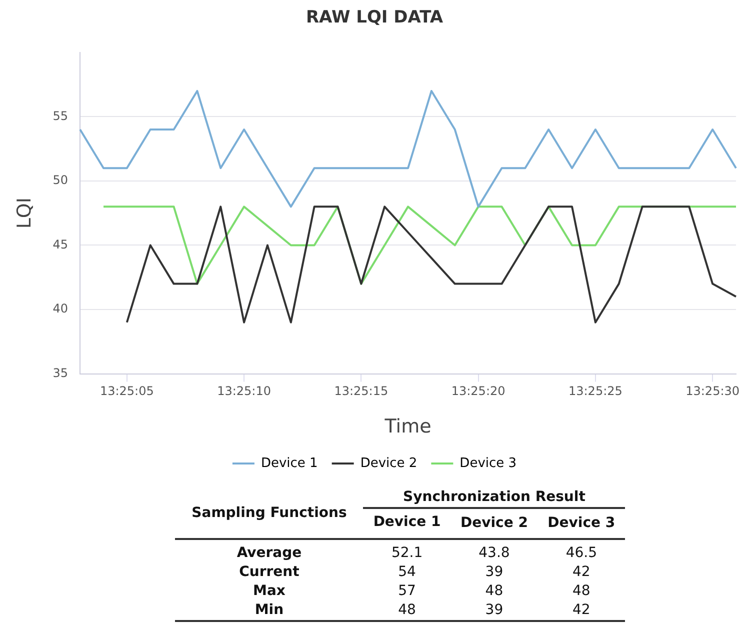 The width and height of the screenshot is (739, 629). Describe the element at coordinates (375, 18) in the screenshot. I see `chart-title: RAW LQI DATA` at that location.